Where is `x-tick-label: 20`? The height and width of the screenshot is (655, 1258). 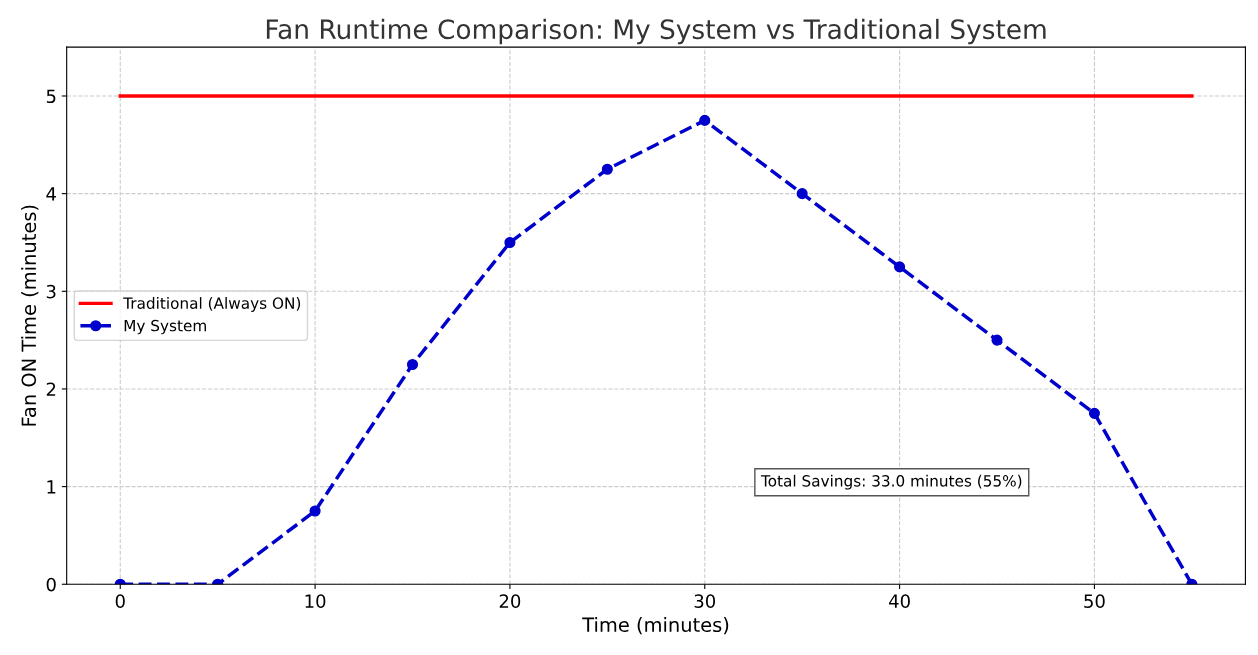
x-tick-label: 20 is located at coordinates (510, 601).